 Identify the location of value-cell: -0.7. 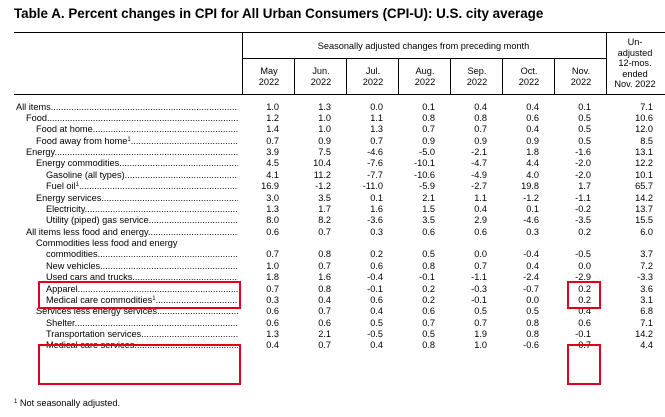
(531, 288).